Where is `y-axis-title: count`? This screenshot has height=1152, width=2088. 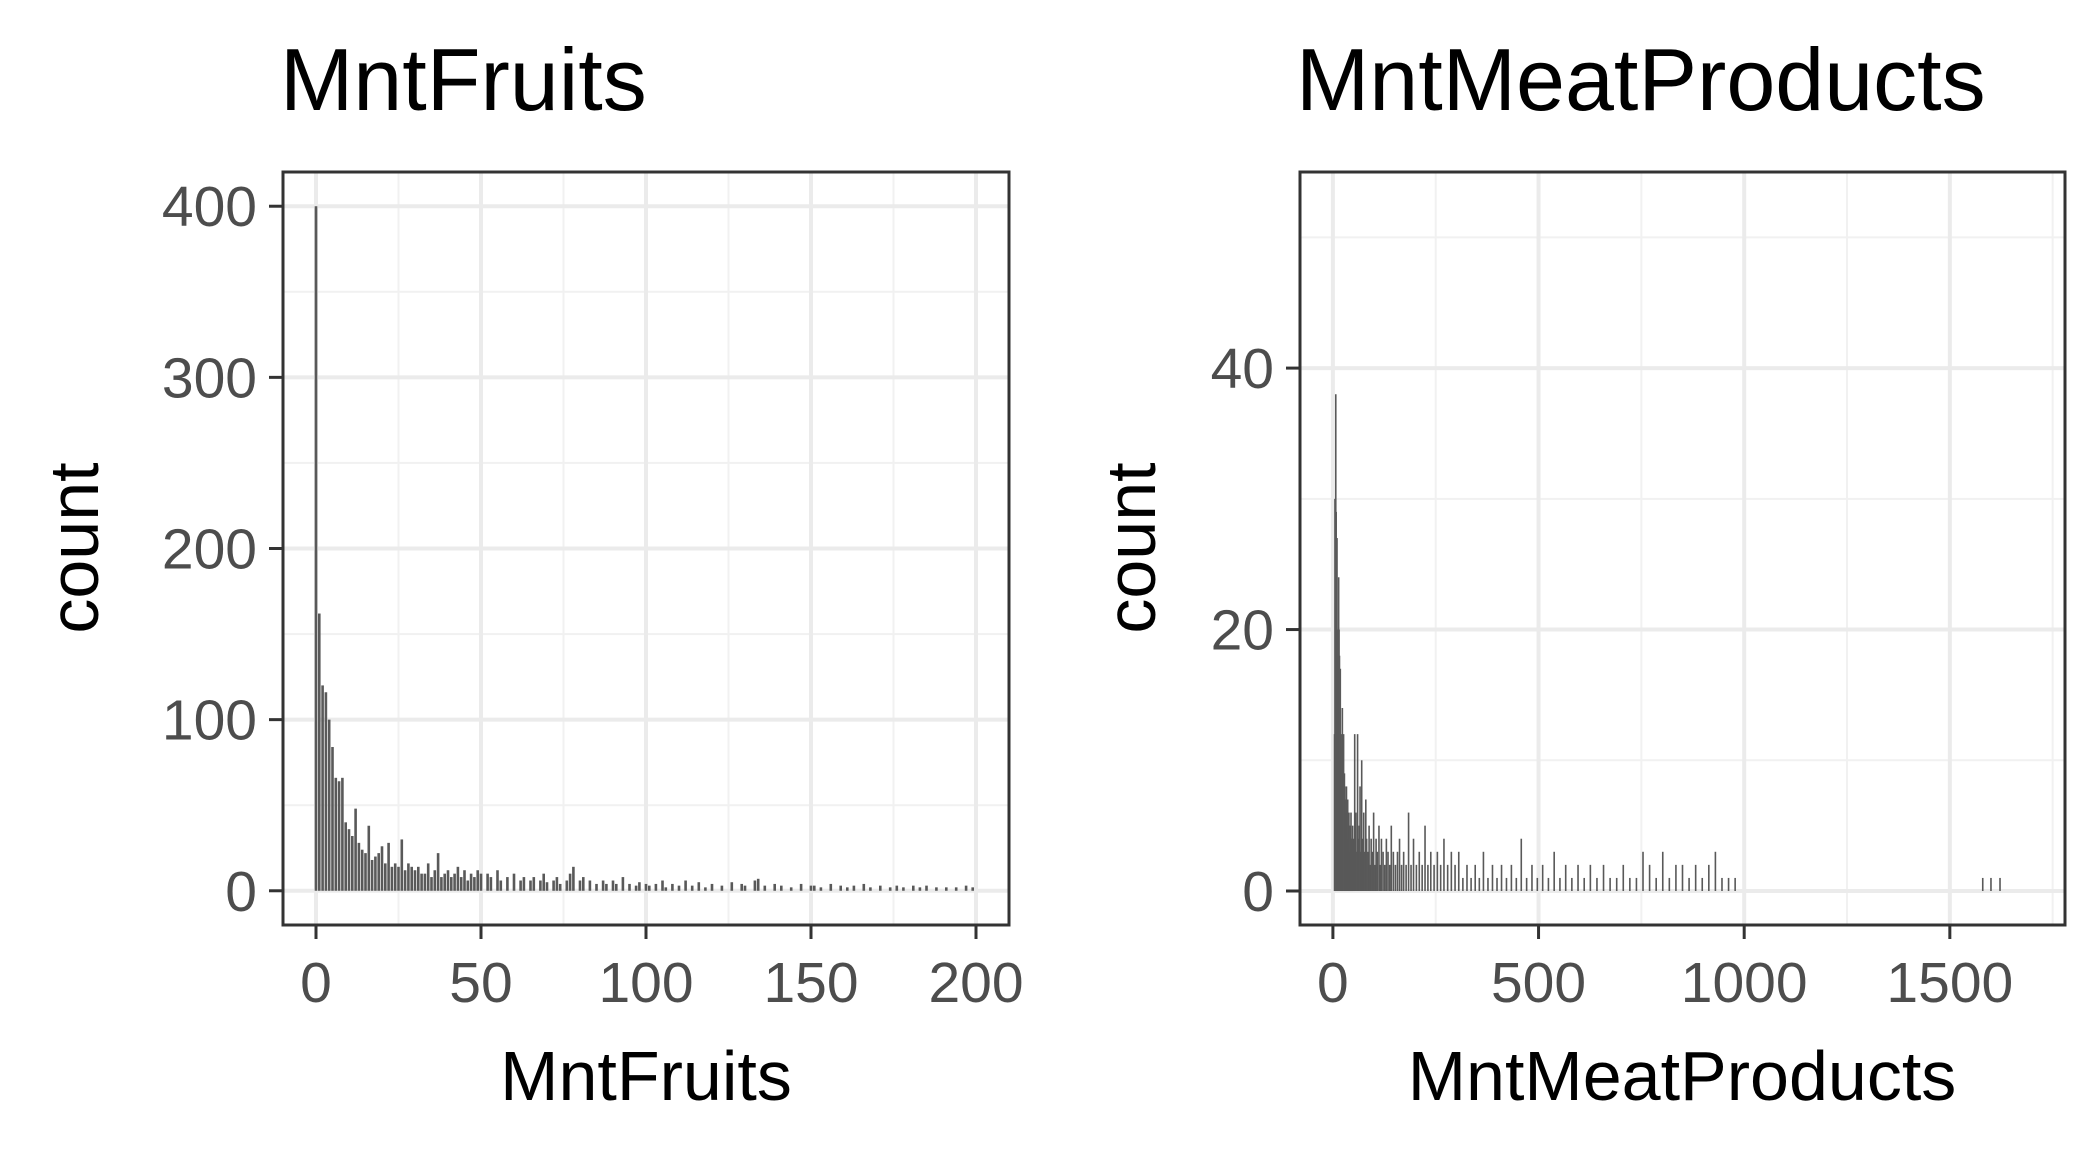 y-axis-title: count is located at coordinates (1131, 547).